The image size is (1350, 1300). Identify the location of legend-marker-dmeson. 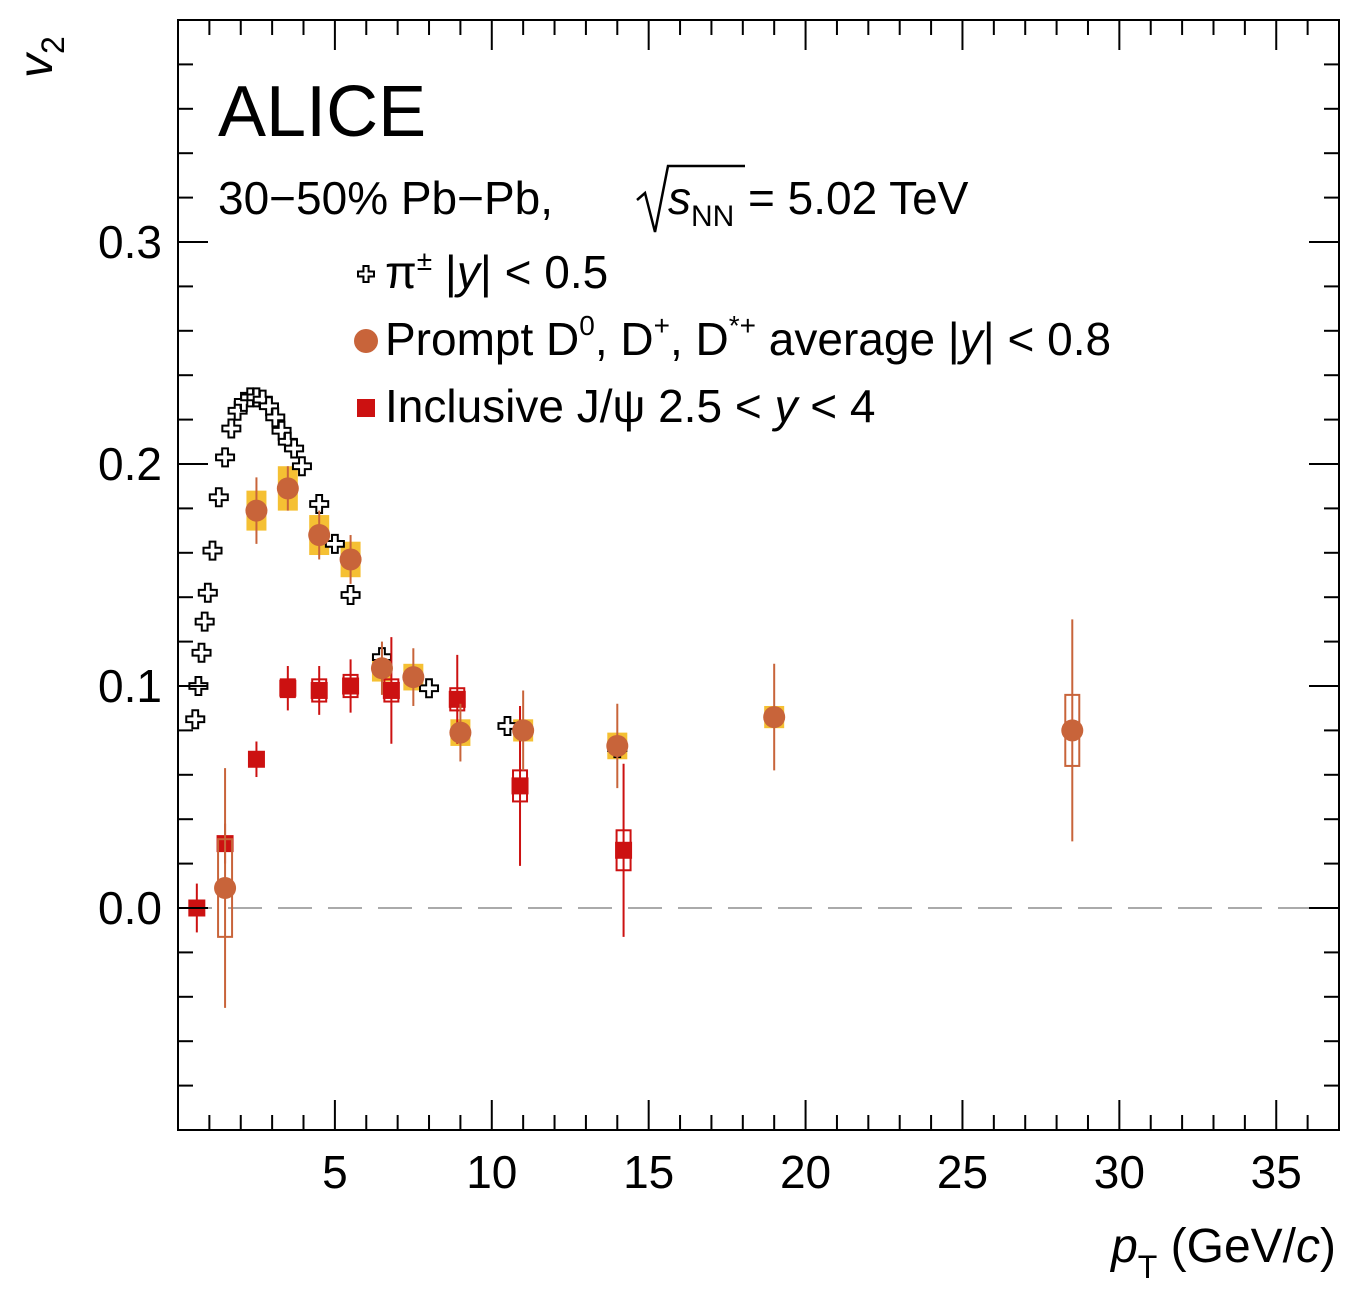
(366, 341).